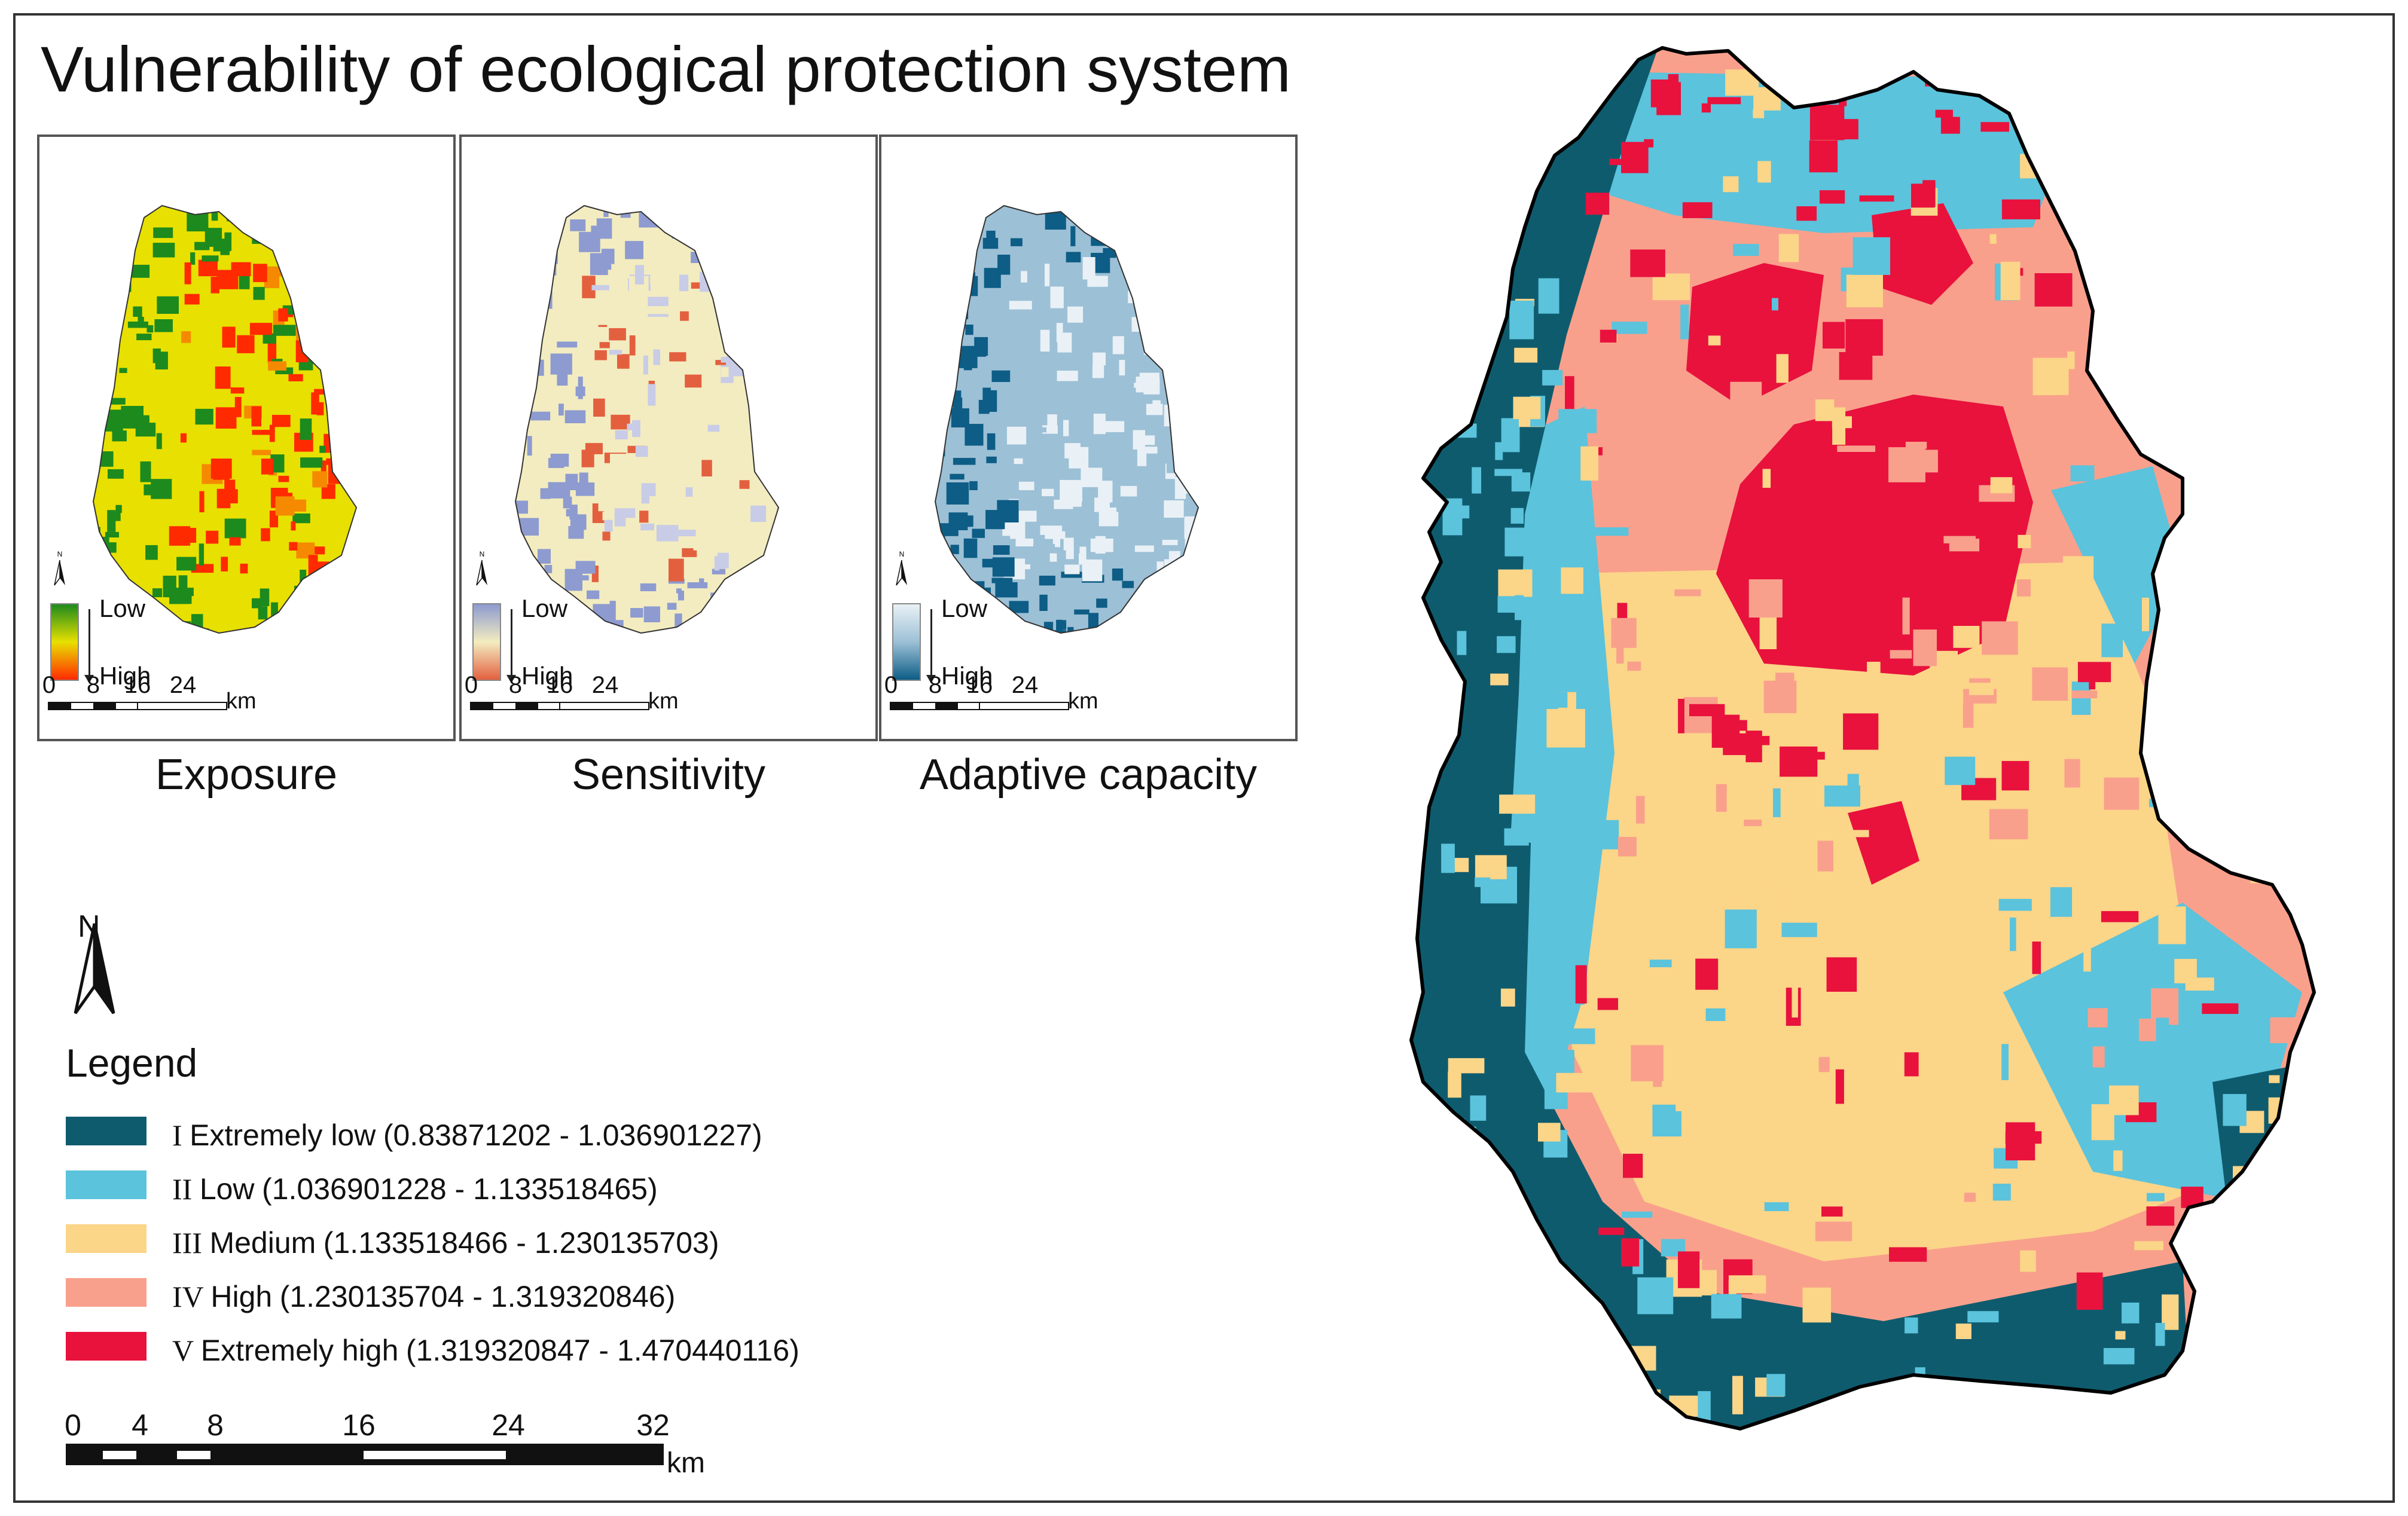  Describe the element at coordinates (152, 705) in the screenshot. I see `mini-scale-bar: 0 8 16 24 km` at that location.